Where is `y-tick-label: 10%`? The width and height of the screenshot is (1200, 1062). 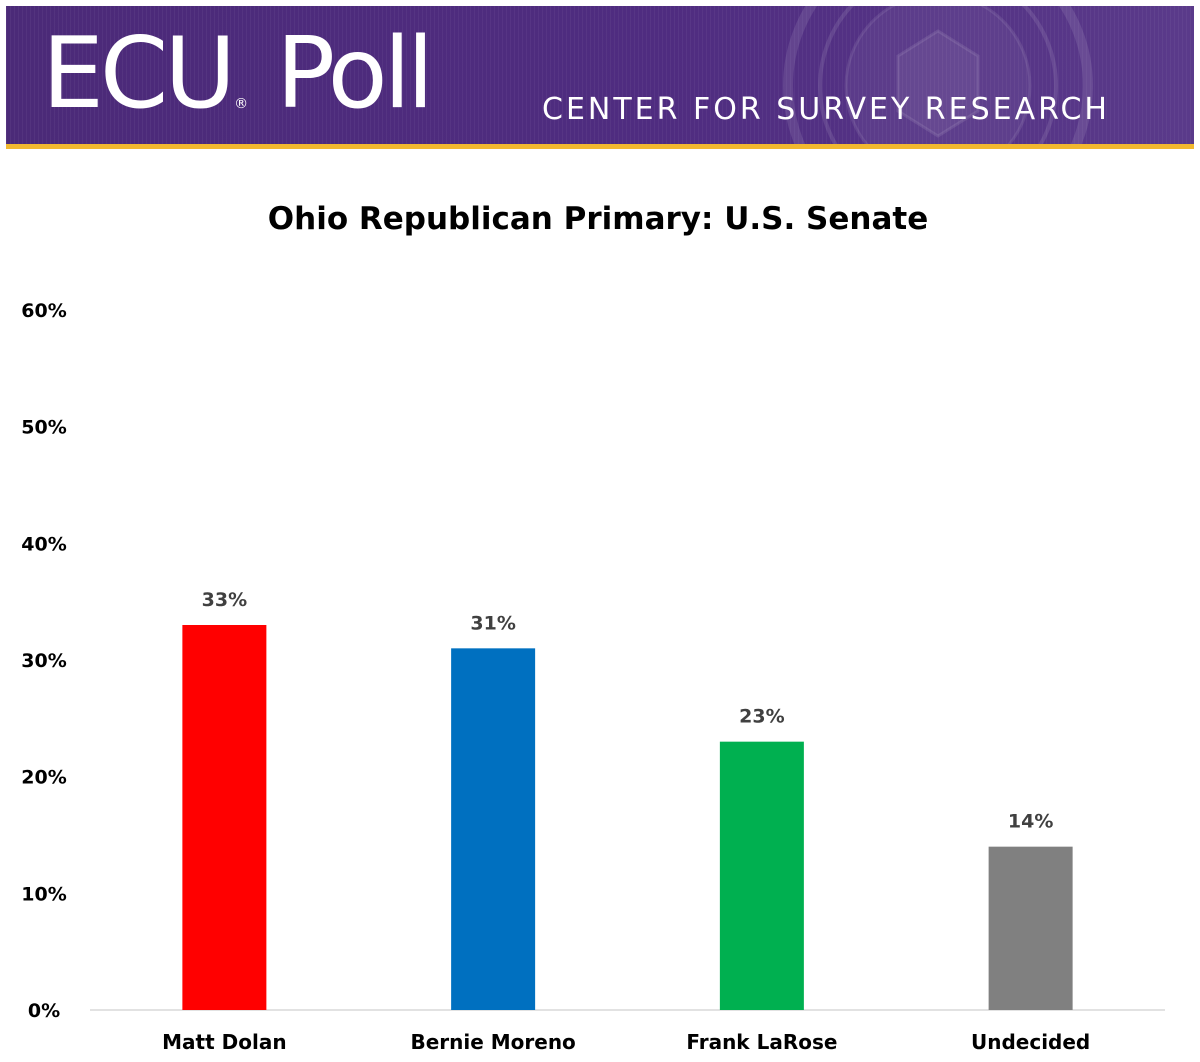 y-tick-label: 10% is located at coordinates (43, 894).